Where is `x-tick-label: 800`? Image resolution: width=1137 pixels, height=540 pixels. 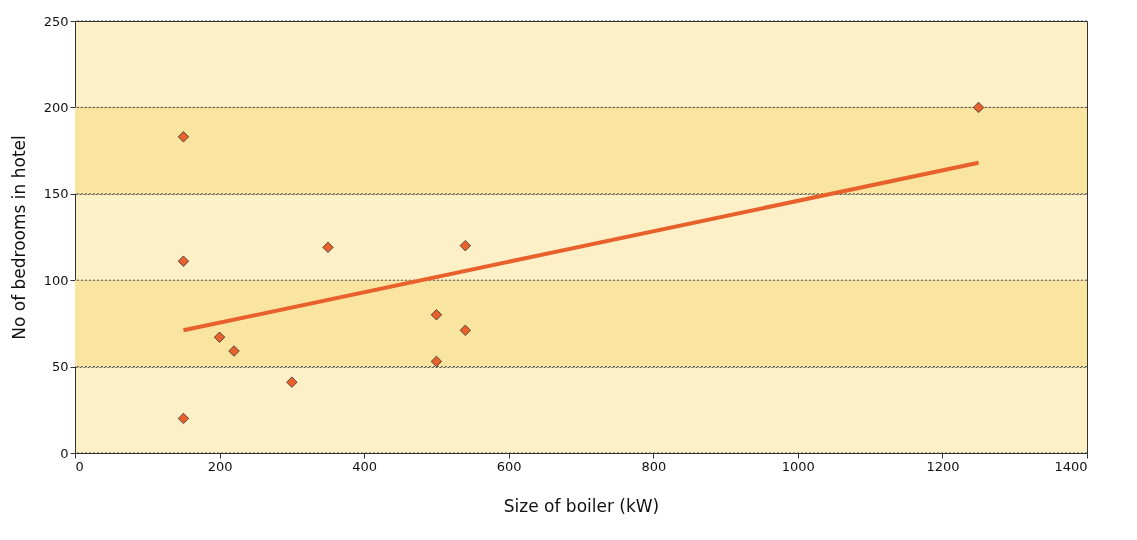 x-tick-label: 800 is located at coordinates (654, 466).